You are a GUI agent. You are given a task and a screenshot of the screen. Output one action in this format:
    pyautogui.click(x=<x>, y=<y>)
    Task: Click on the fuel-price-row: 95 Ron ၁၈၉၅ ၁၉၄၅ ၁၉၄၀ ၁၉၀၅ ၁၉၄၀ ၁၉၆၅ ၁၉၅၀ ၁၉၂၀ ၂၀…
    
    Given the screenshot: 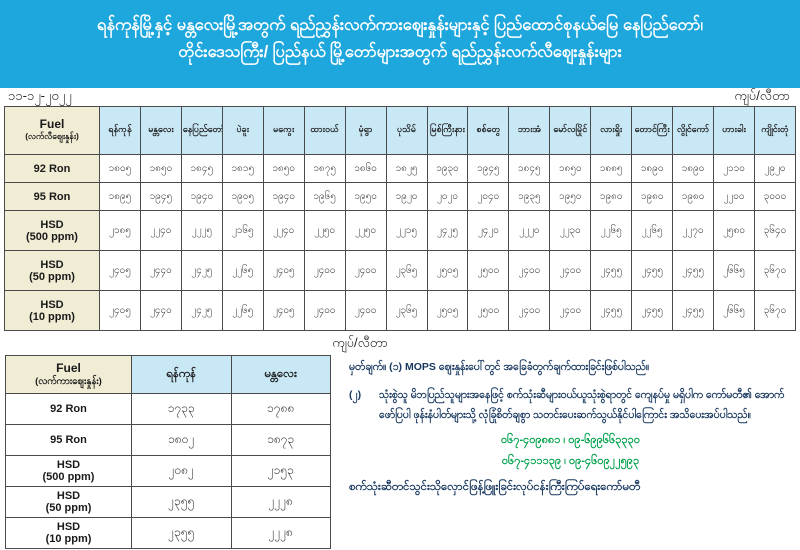 What is the action you would take?
    pyautogui.click(x=400, y=196)
    